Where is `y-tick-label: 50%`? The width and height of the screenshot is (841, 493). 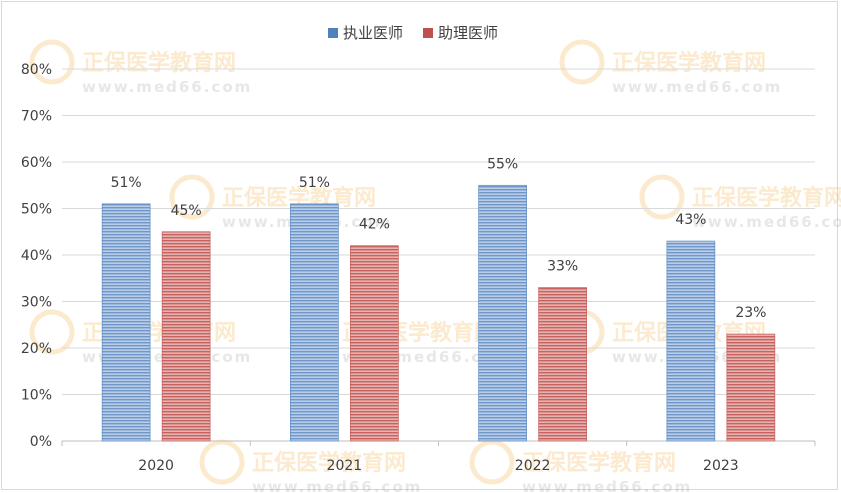
y-tick-label: 50% is located at coordinates (36, 210).